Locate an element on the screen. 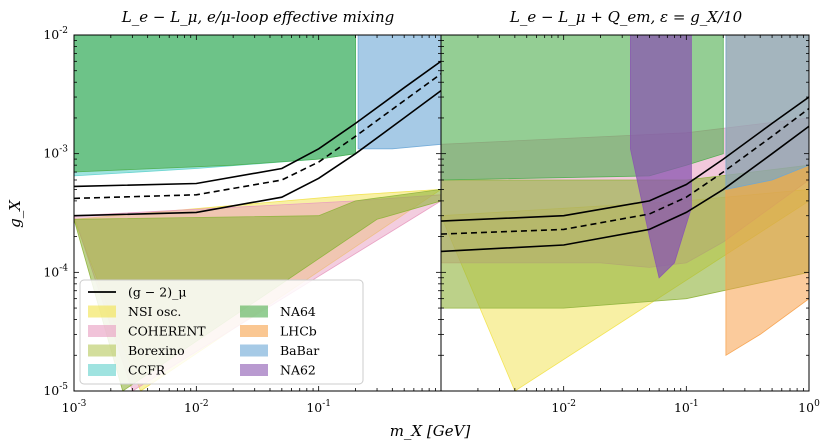 This screenshot has width=831, height=447. legend-label-na62: NA62 is located at coordinates (298, 370).